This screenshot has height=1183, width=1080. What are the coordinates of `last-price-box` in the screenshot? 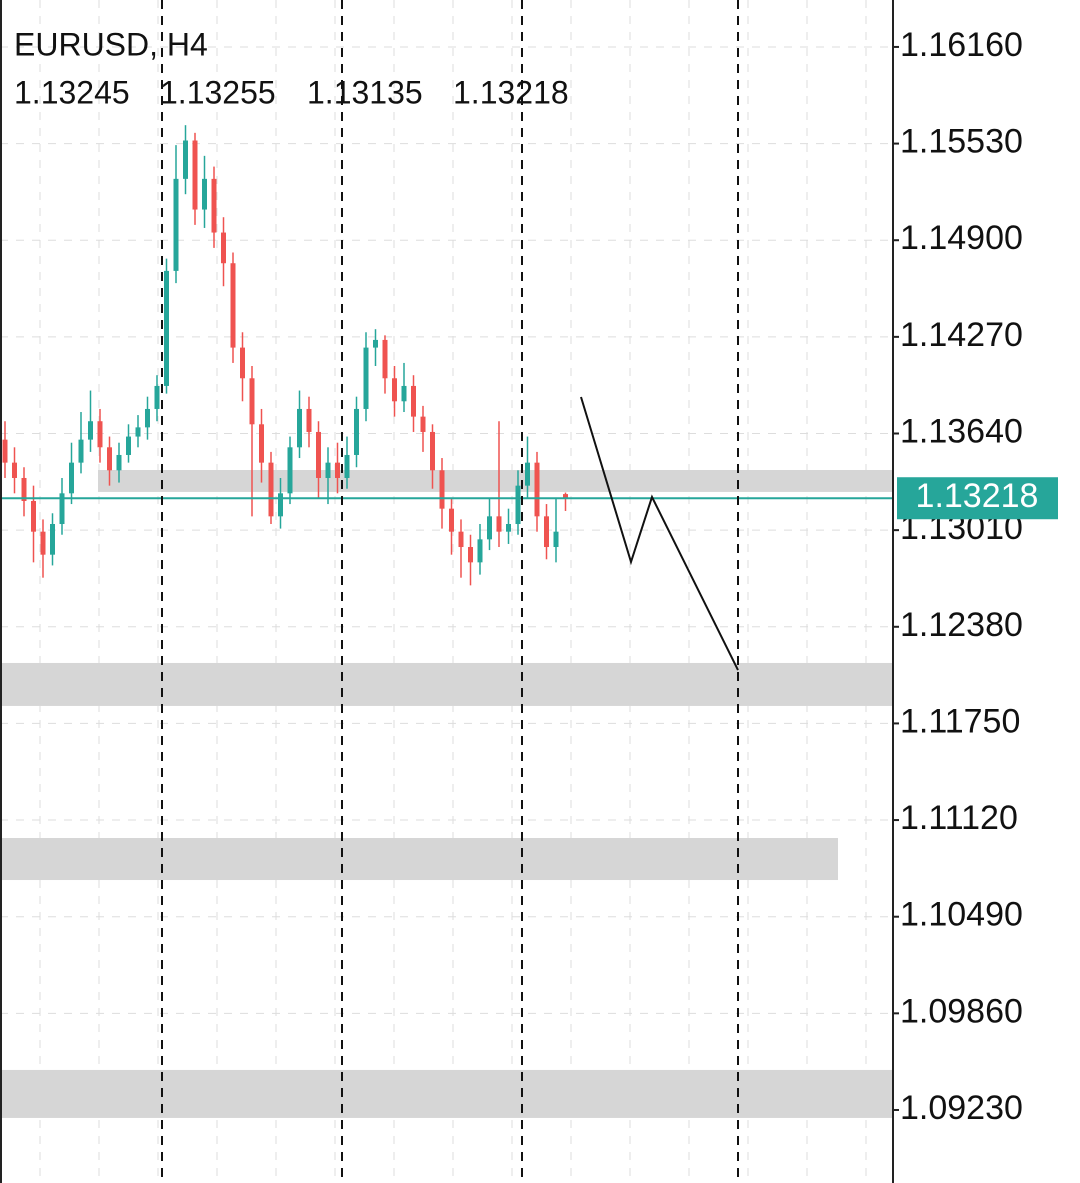 It's located at (977, 498).